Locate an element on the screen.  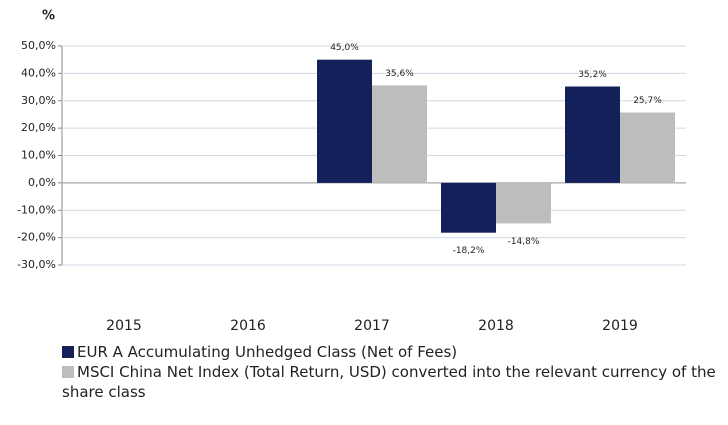
y-tick-label: 50,0% is located at coordinates (38, 45).